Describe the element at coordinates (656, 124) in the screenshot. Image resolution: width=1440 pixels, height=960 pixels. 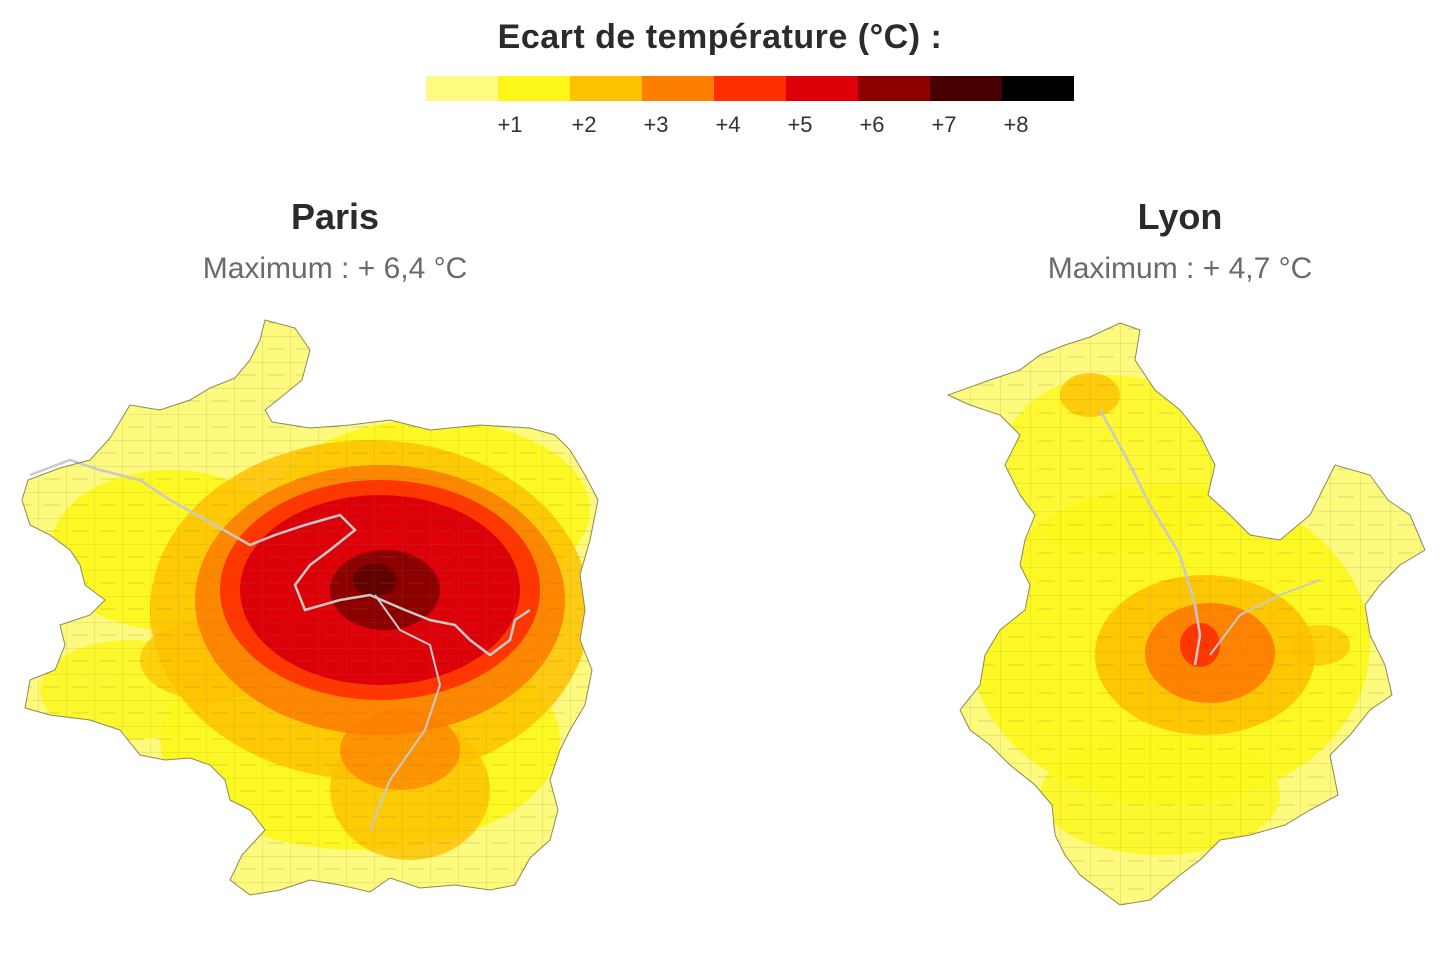
I see `legend-tick: +3` at that location.